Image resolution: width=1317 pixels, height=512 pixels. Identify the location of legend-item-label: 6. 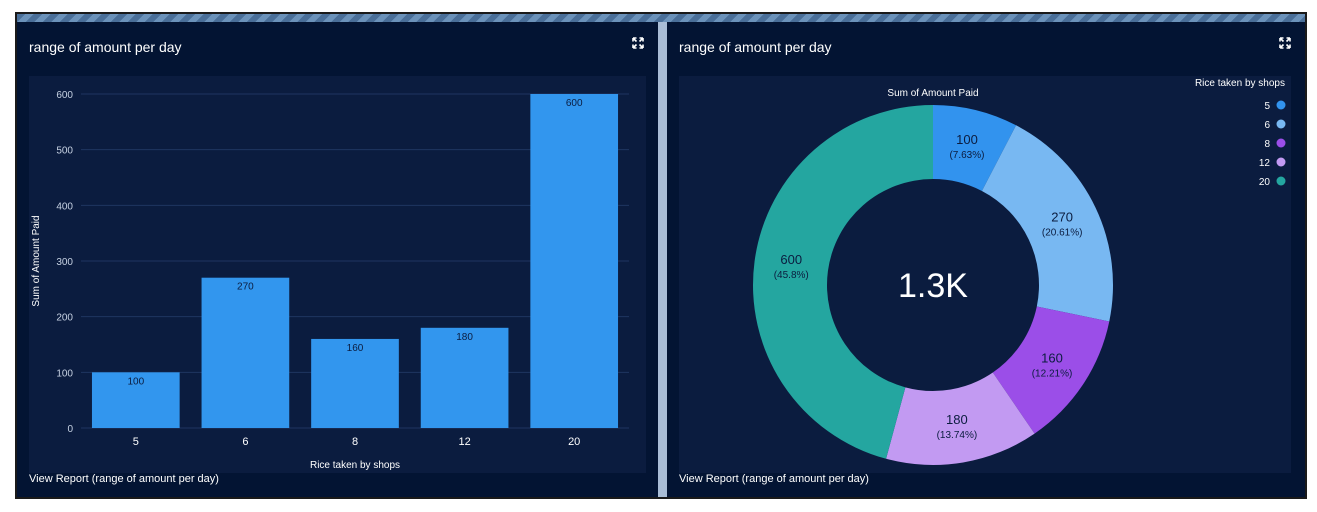
(1267, 125).